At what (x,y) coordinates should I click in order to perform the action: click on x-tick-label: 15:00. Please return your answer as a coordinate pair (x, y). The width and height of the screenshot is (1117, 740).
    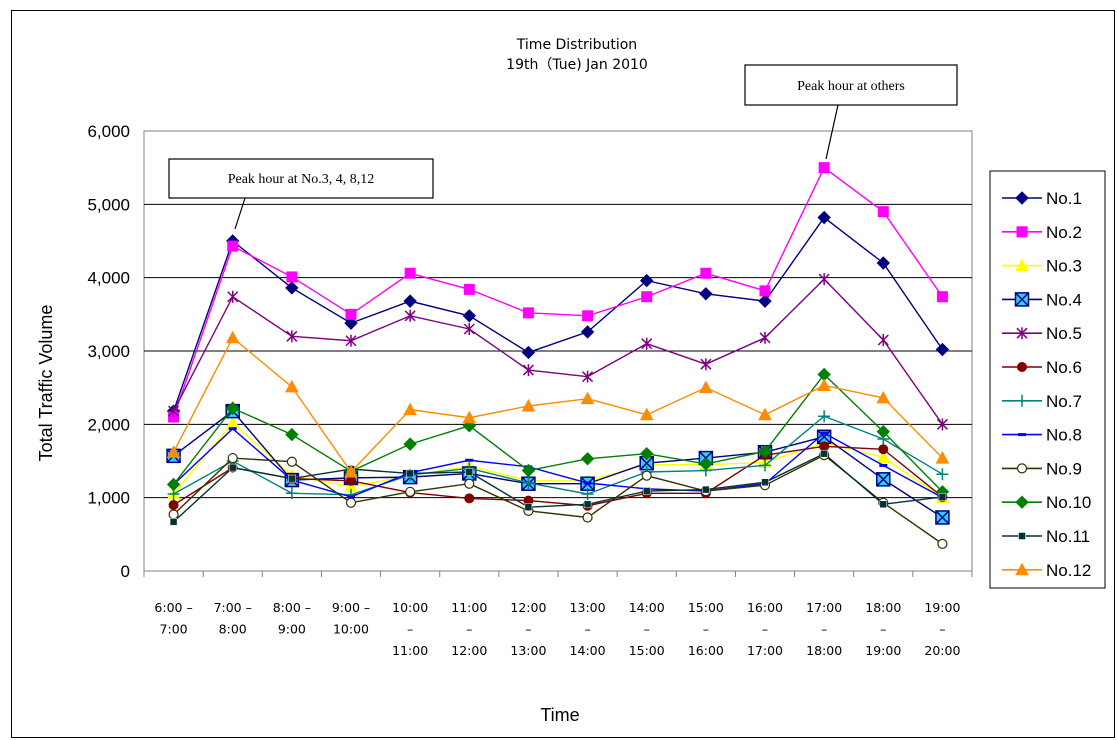
    Looking at the image, I should click on (647, 650).